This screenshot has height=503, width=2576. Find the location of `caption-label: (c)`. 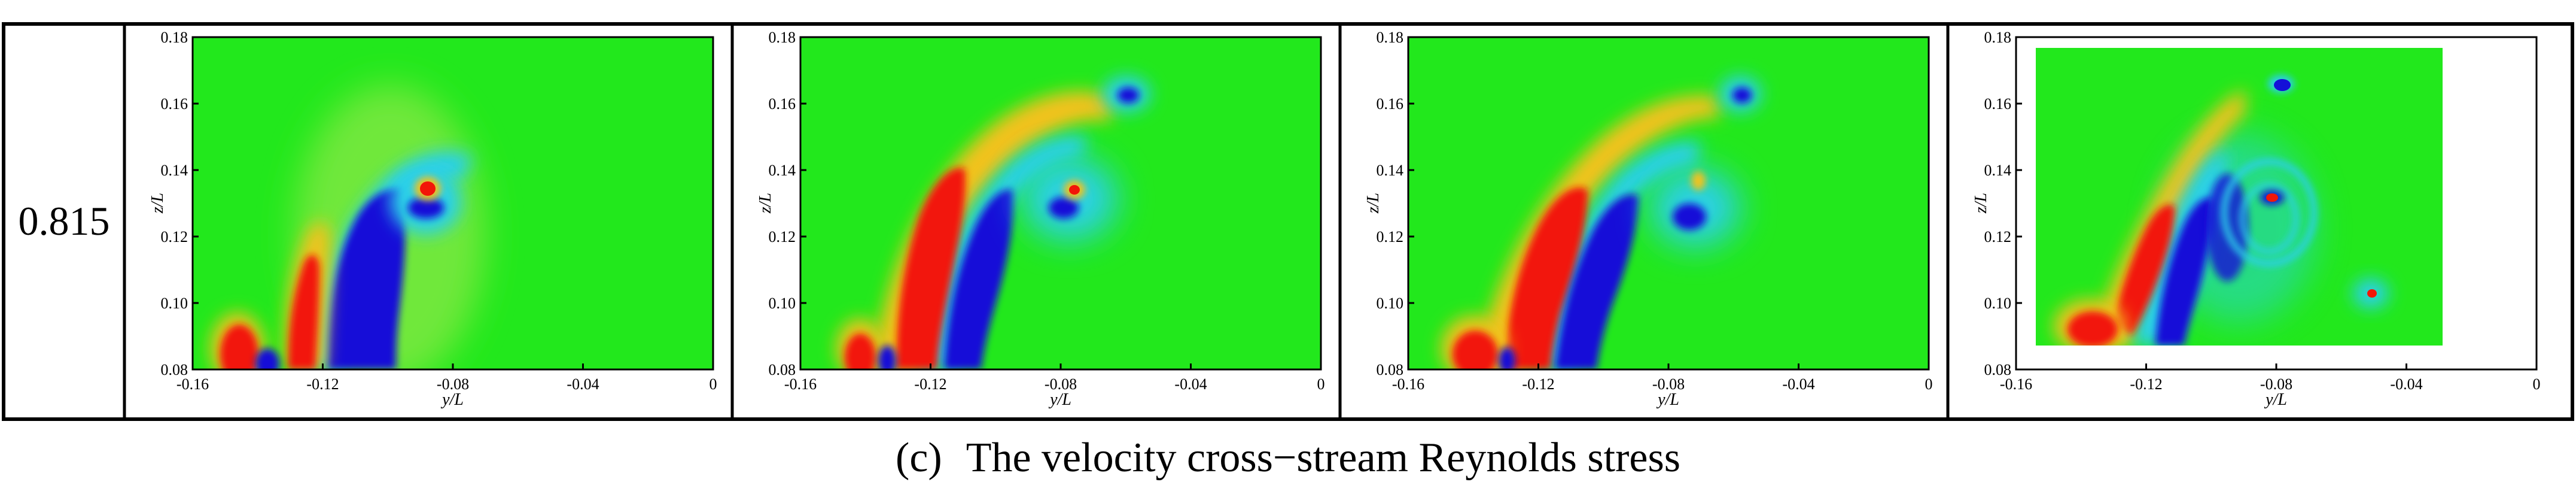

caption-label: (c) is located at coordinates (919, 458).